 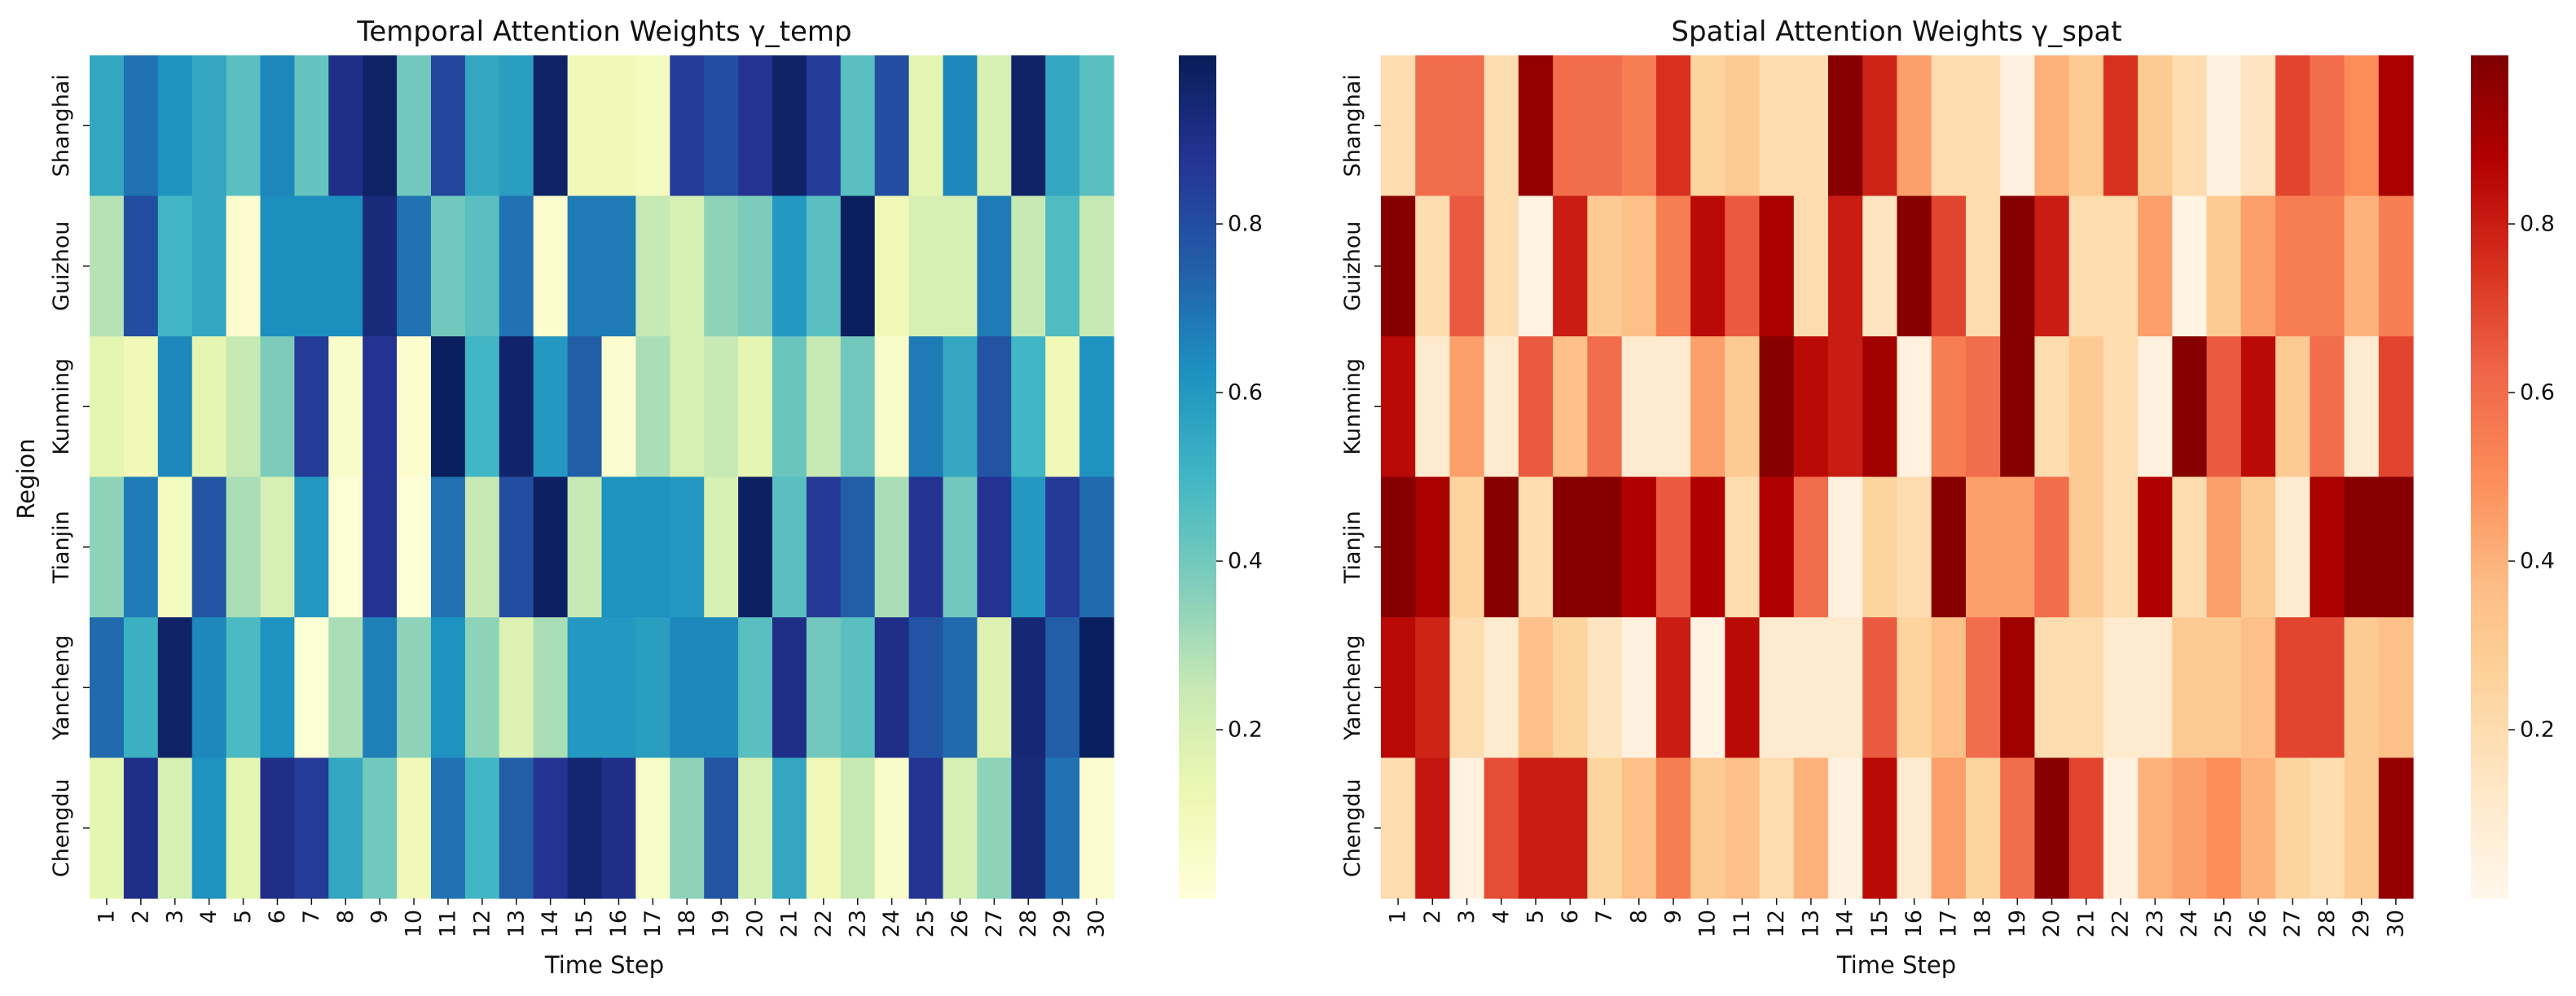 What do you see at coordinates (61, 125) in the screenshot?
I see `temporal-y-tick-label: Shanghai` at bounding box center [61, 125].